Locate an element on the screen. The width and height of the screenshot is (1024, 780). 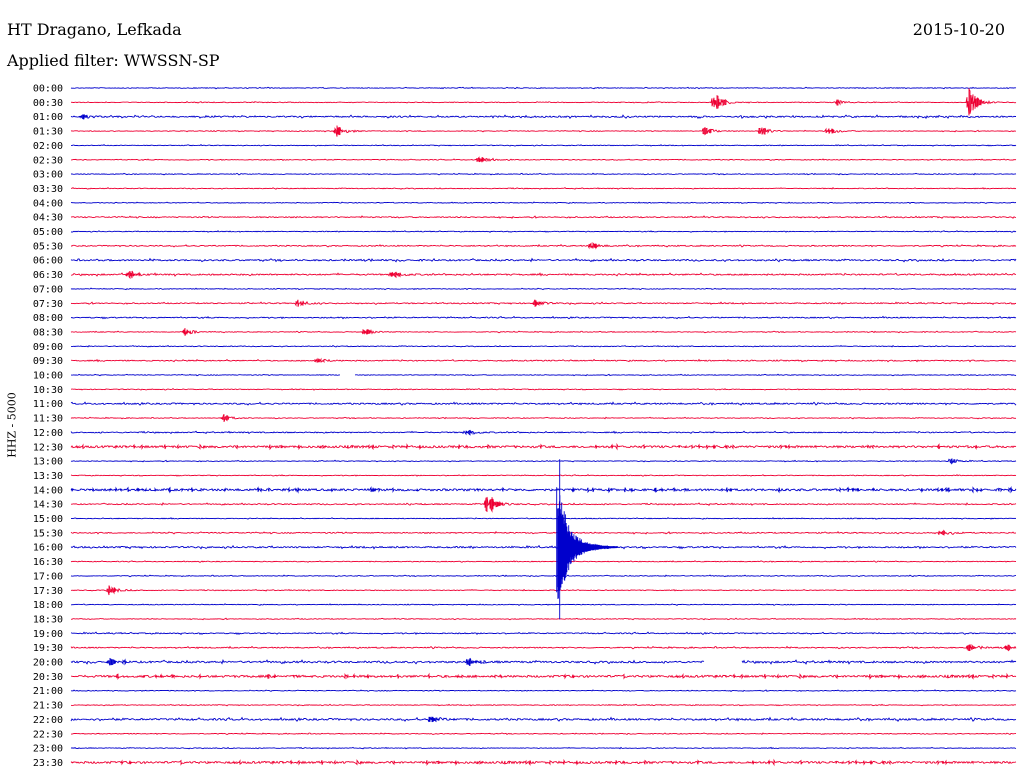
time-label: 22:30 is located at coordinates (48, 734).